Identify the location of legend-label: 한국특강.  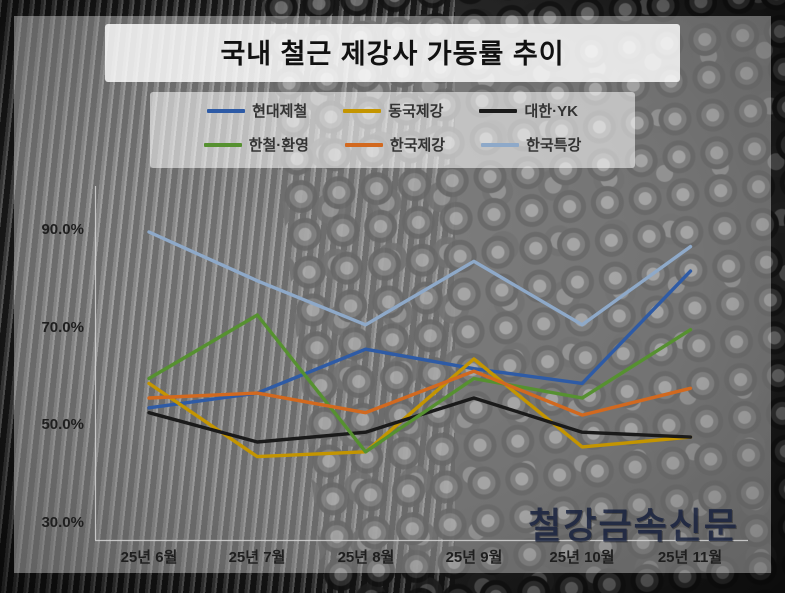
(554, 145).